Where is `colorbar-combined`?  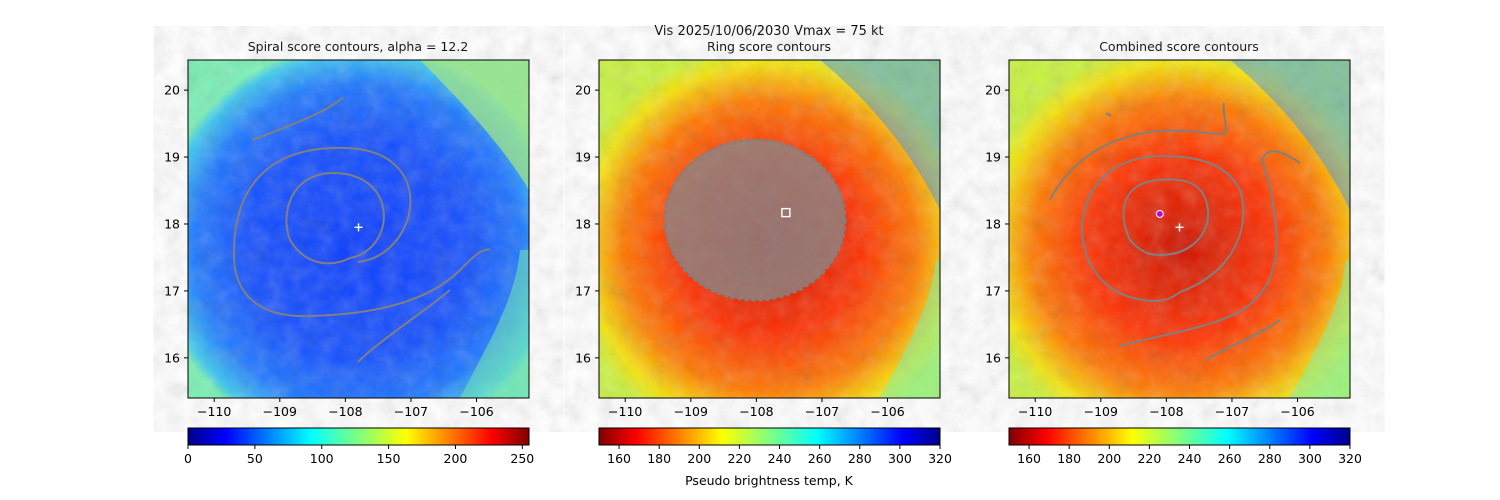 colorbar-combined is located at coordinates (1179, 436).